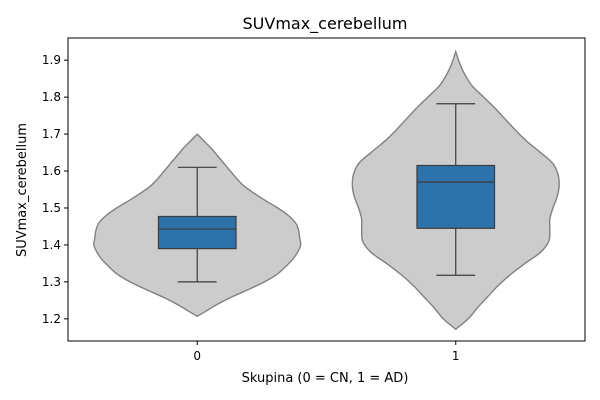 The image size is (600, 400). What do you see at coordinates (51, 245) in the screenshot?
I see `y-tick-label: 1.4` at bounding box center [51, 245].